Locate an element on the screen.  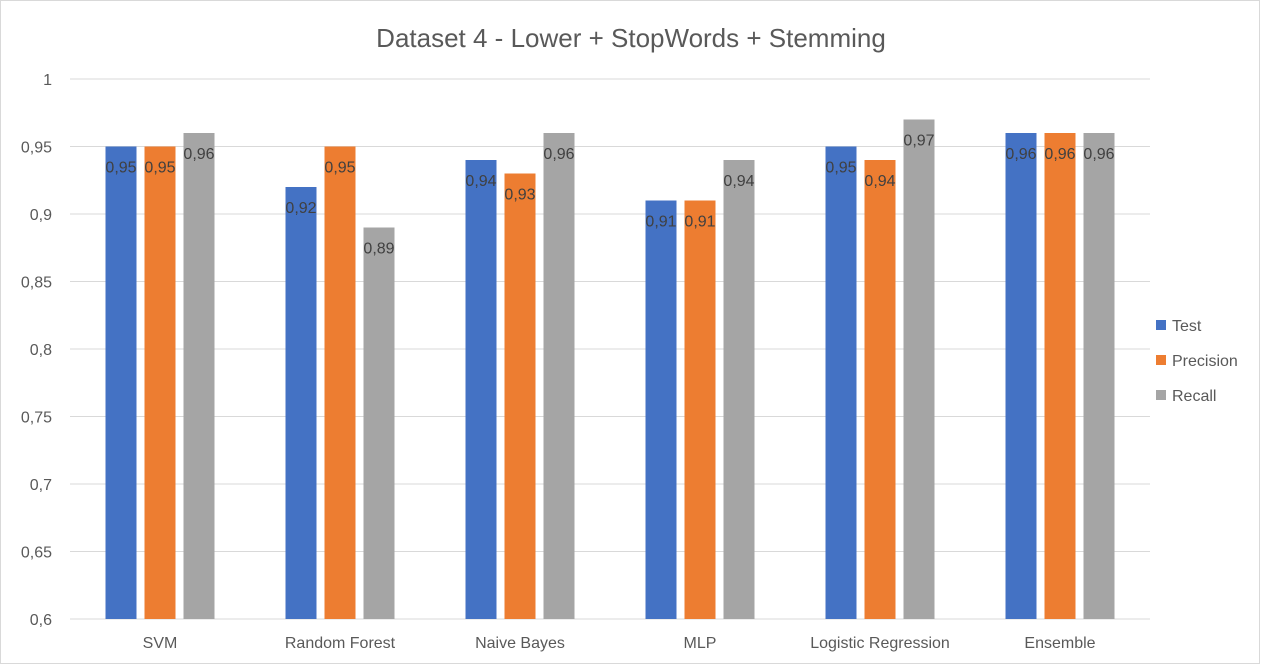
legend-swatch-recall is located at coordinates (1161, 395).